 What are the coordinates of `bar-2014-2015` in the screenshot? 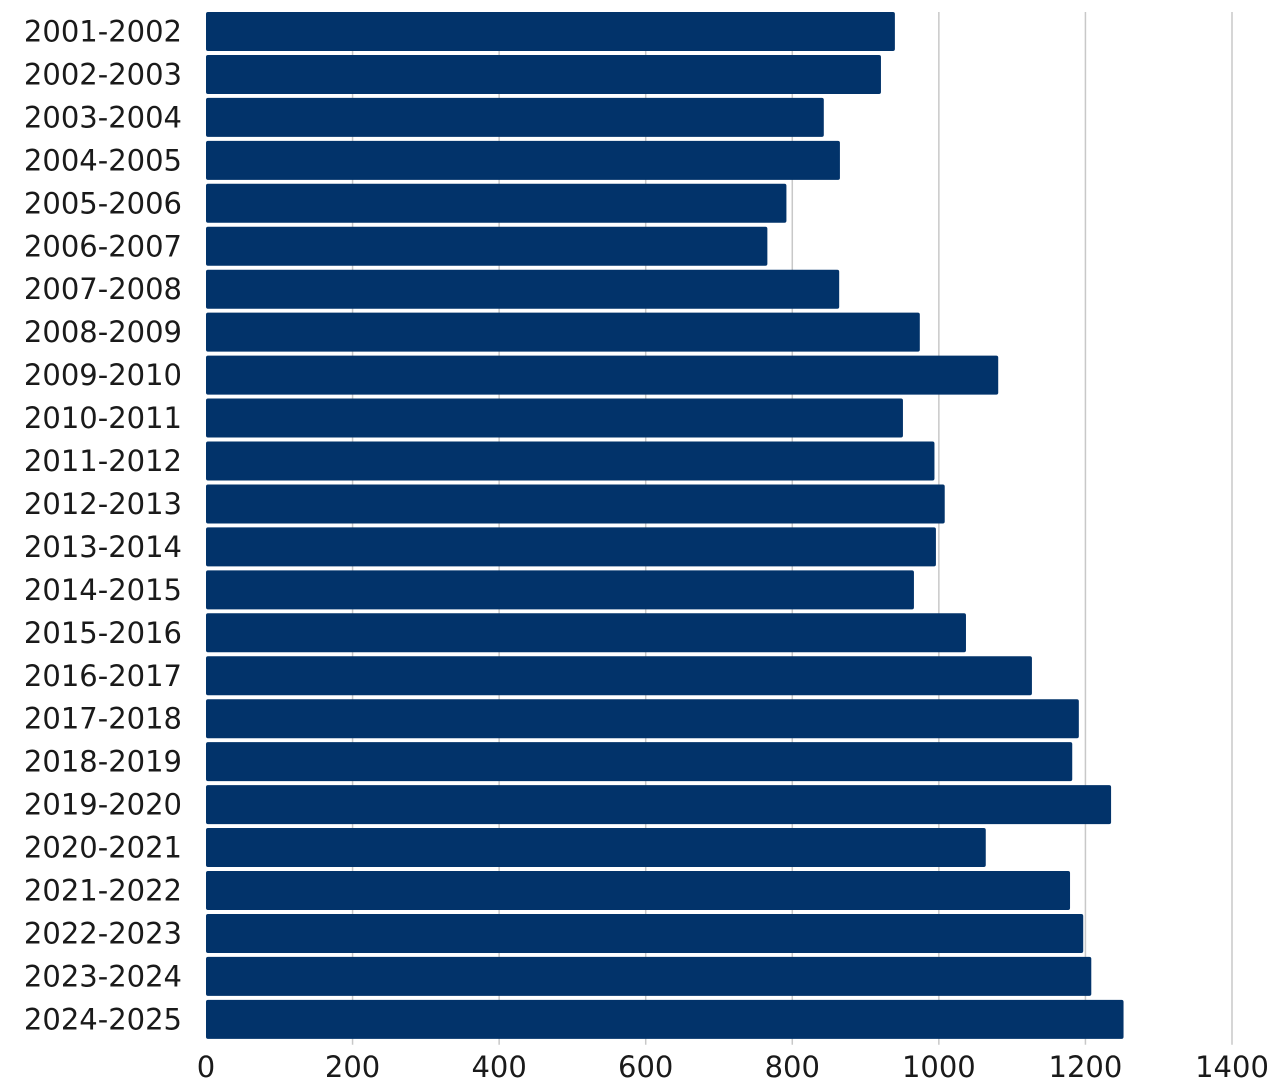 It's located at (560, 590).